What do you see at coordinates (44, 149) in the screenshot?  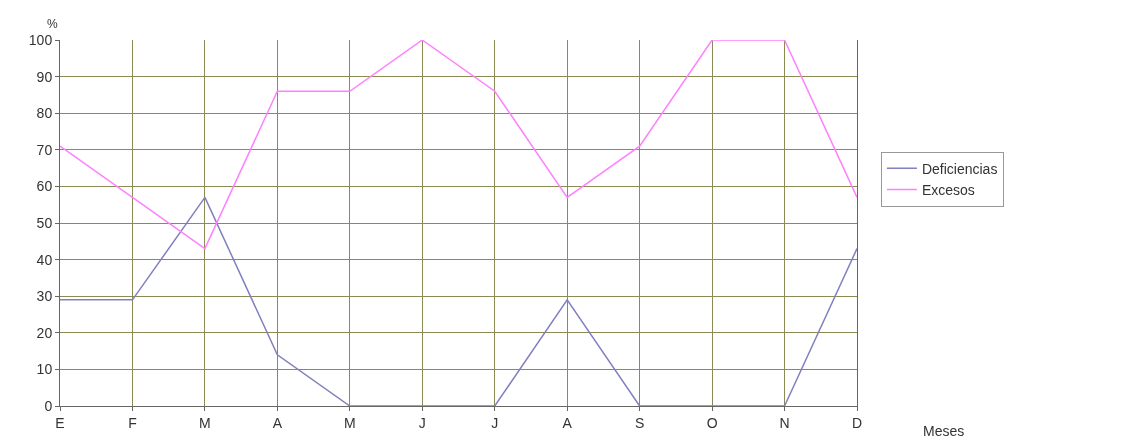 I see `y-tick-label: 70` at bounding box center [44, 149].